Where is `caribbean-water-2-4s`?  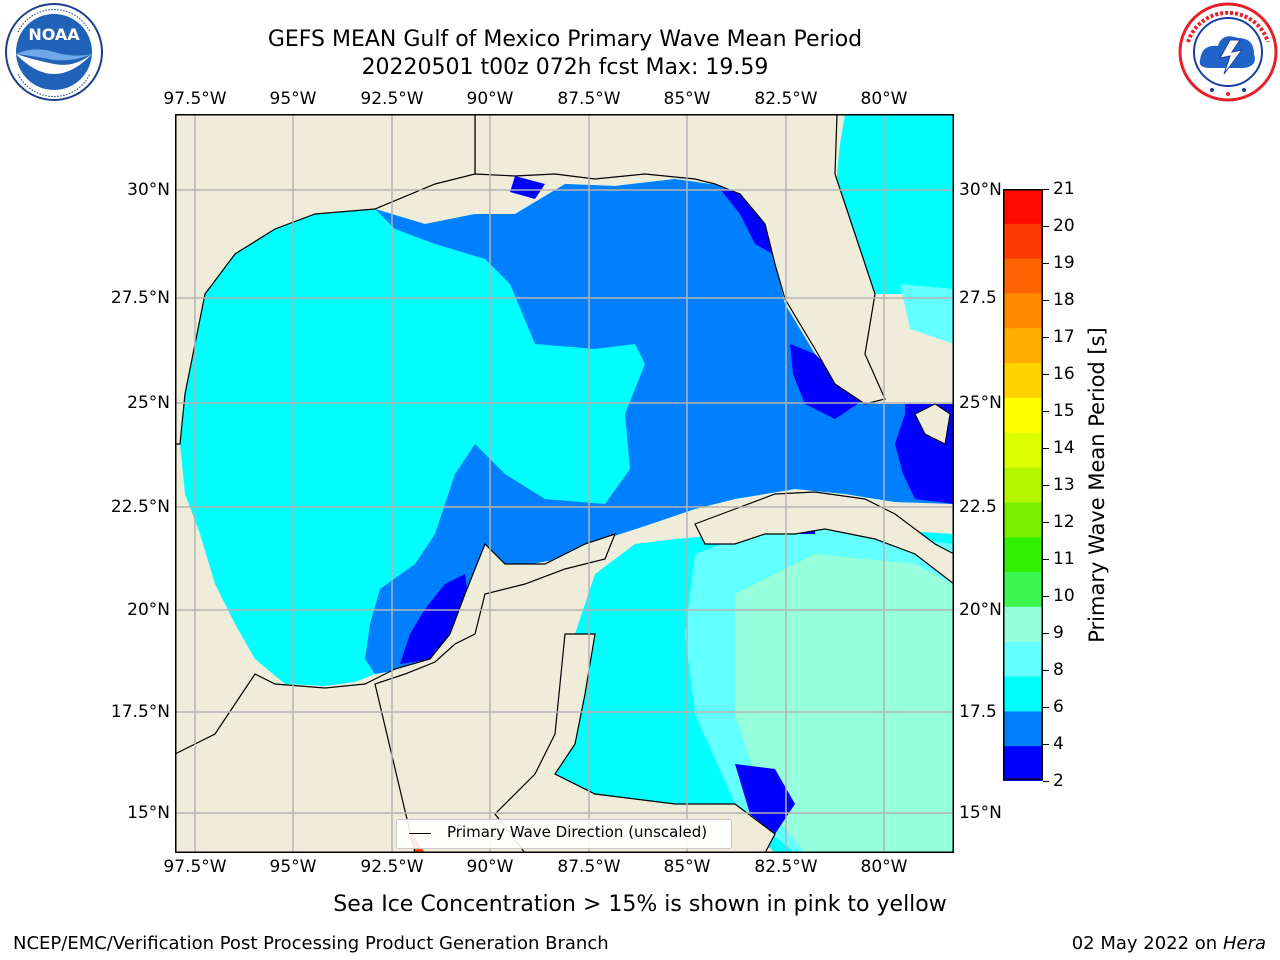
caribbean-water-2-4s is located at coordinates (765, 799).